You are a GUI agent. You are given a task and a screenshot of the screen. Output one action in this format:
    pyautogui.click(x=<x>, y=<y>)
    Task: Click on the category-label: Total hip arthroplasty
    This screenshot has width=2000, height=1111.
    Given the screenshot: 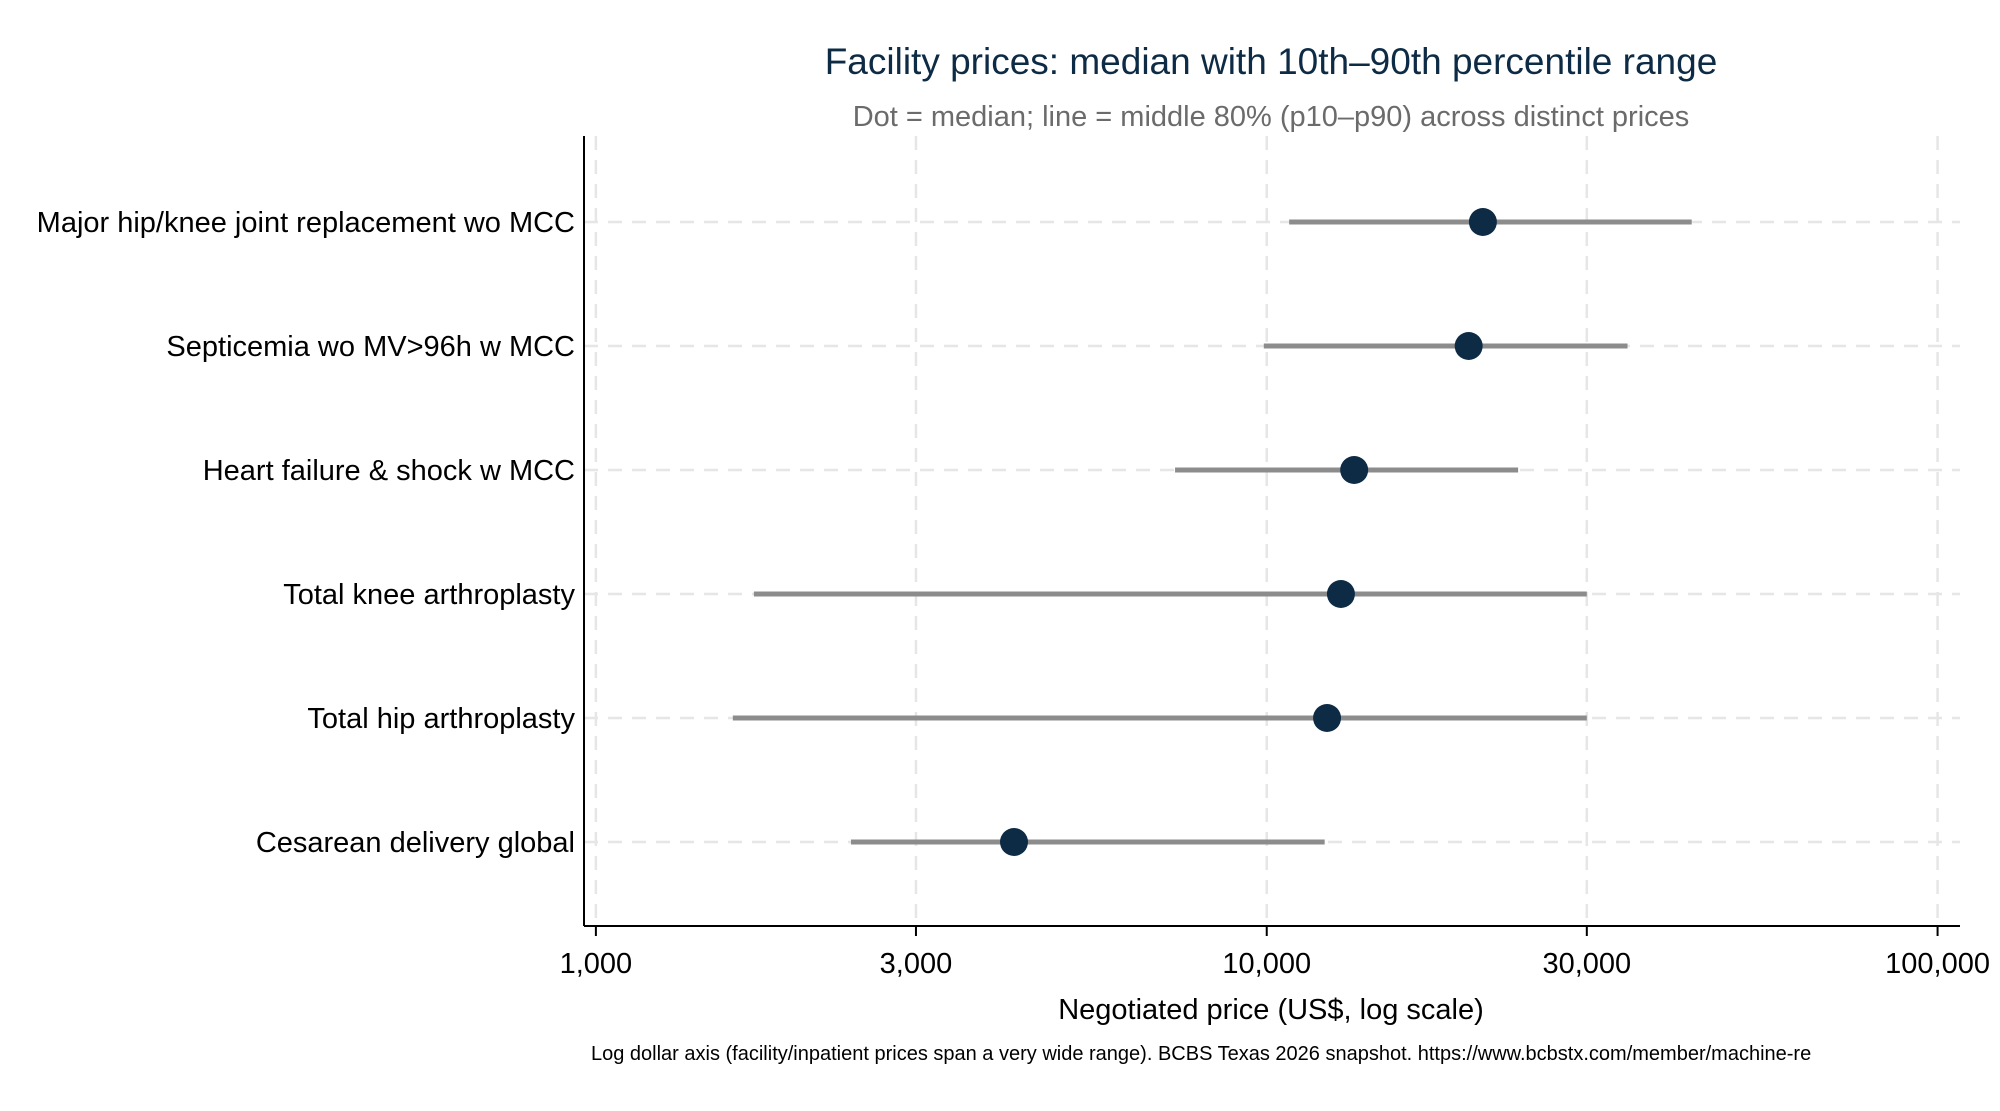 What is the action you would take?
    pyautogui.click(x=441, y=719)
    